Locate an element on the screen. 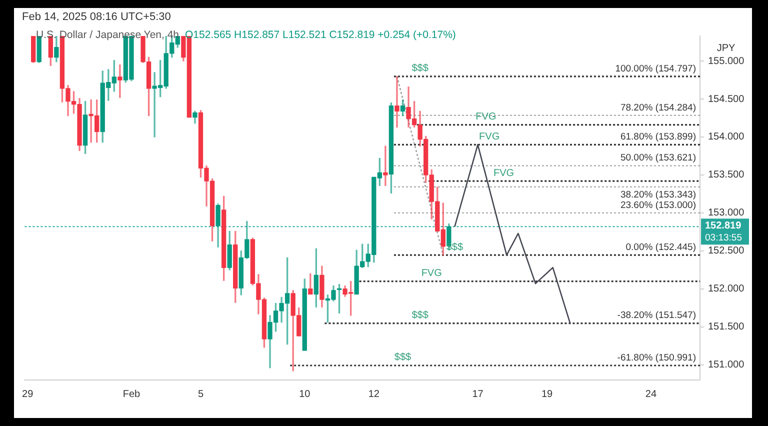 Image resolution: width=768 pixels, height=426 pixels. chart-title: Feb 14, 2025 08:16 UTC+5:30 is located at coordinates (96, 17).